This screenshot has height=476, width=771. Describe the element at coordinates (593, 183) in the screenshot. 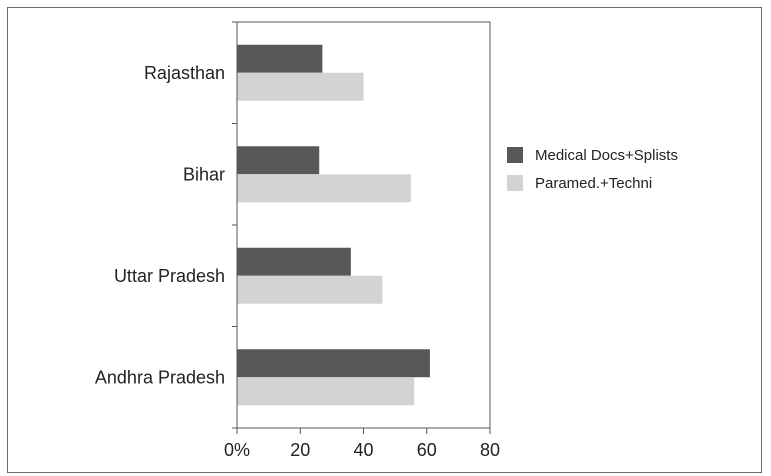

I see `legend-label: Paramed.+Techni` at that location.